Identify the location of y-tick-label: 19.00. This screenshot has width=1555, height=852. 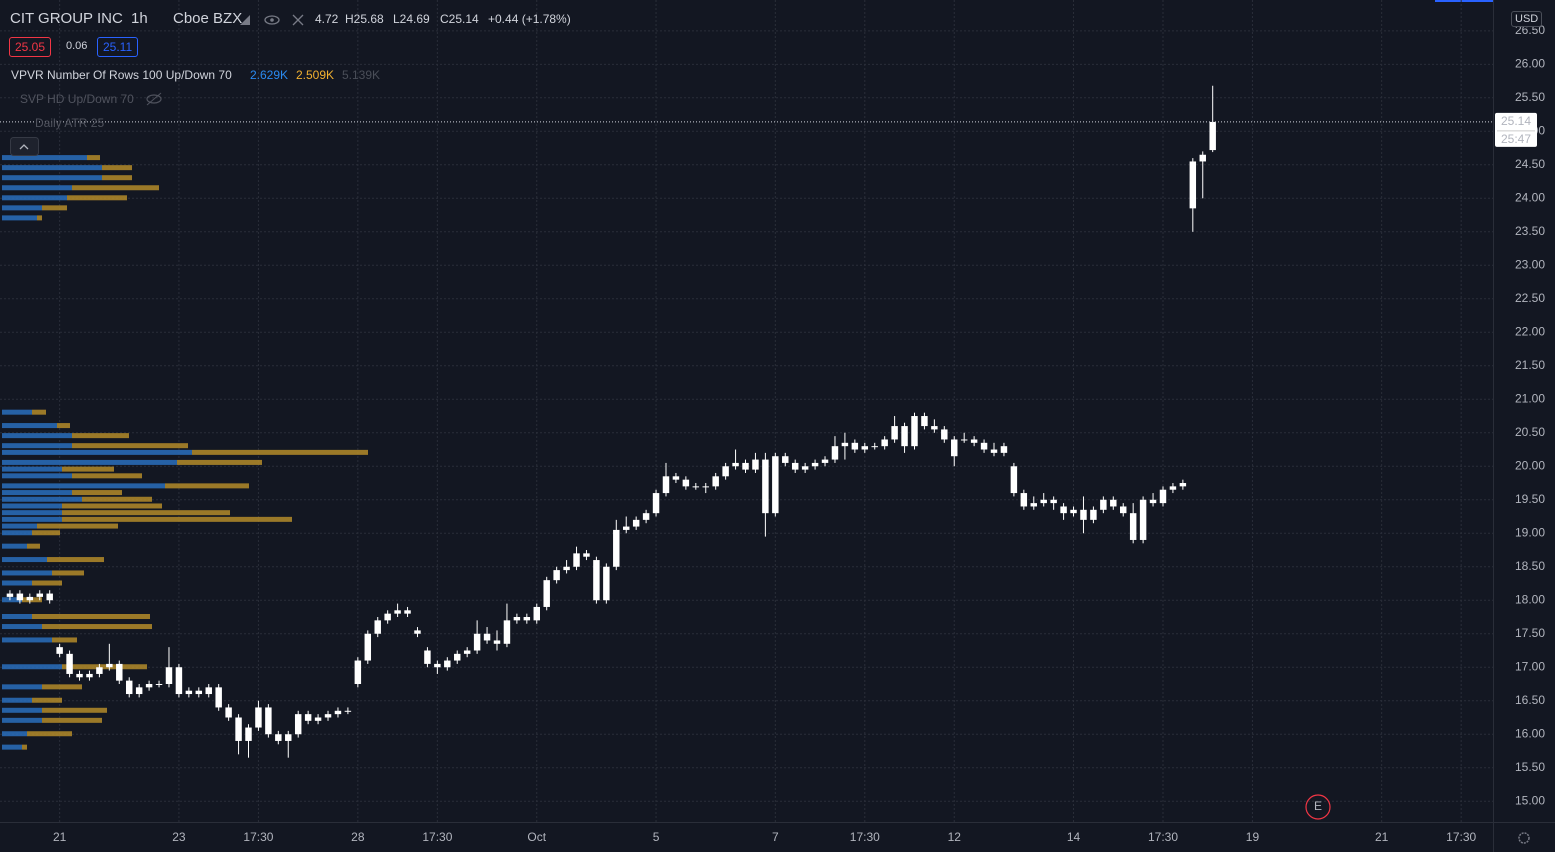
(1530, 532).